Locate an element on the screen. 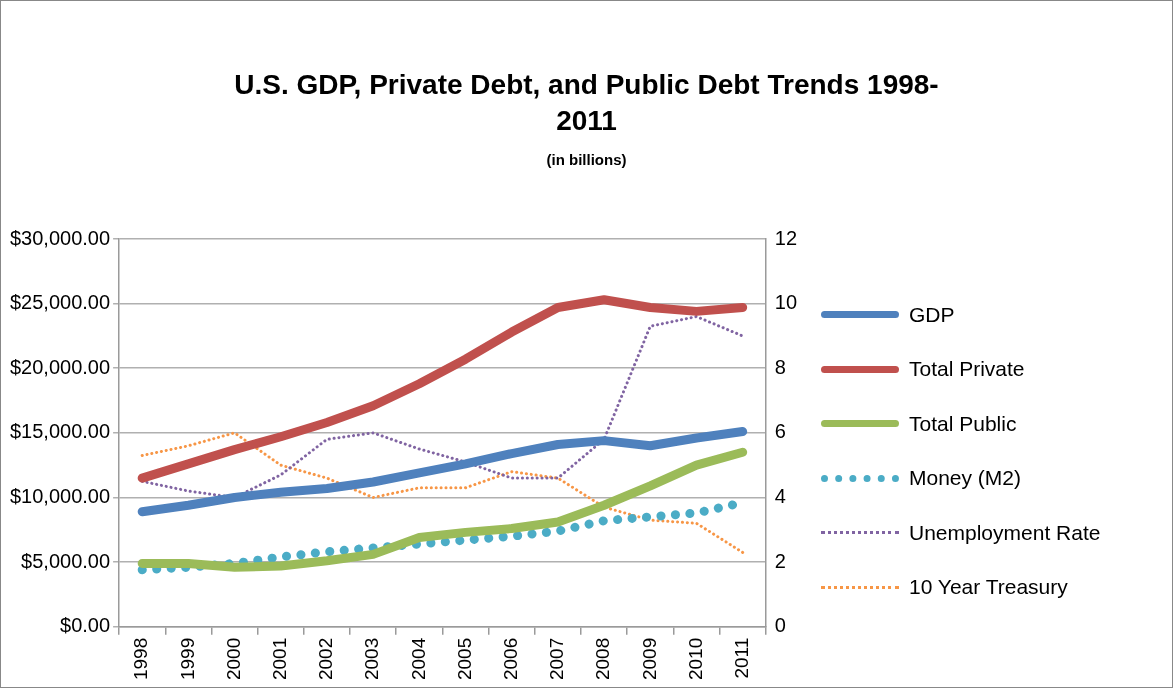 The image size is (1173, 688). legend-label: Total Public is located at coordinates (963, 423).